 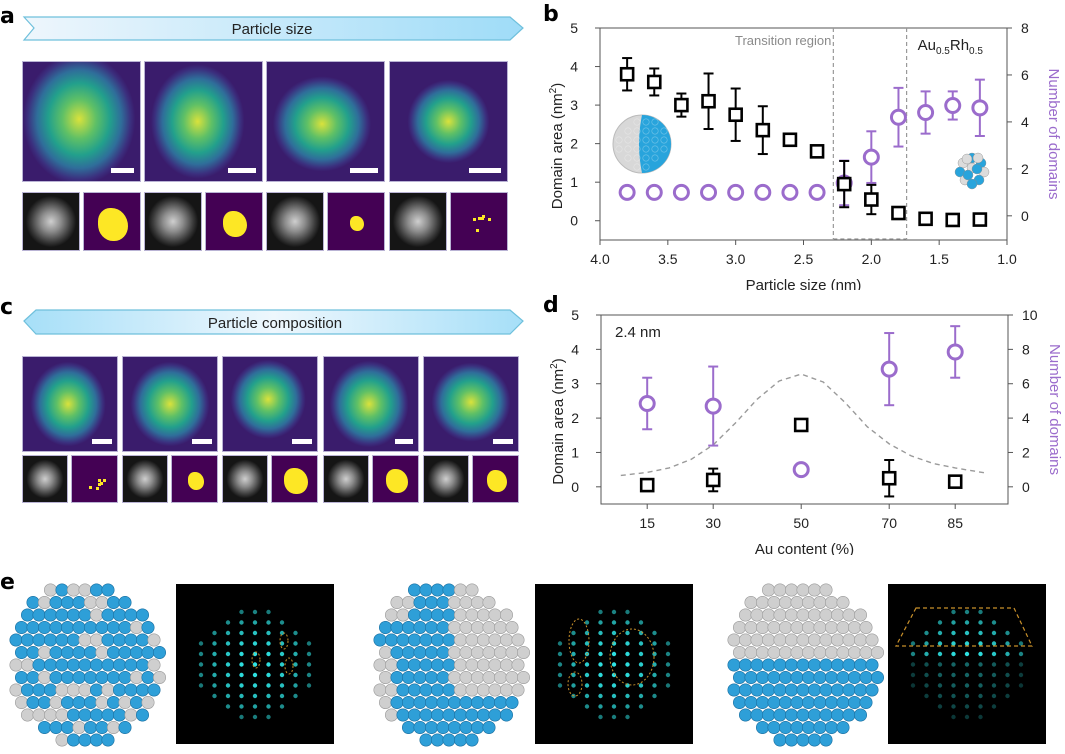 I want to click on x-axis-label: Particle size (nm), so click(x=804, y=283).